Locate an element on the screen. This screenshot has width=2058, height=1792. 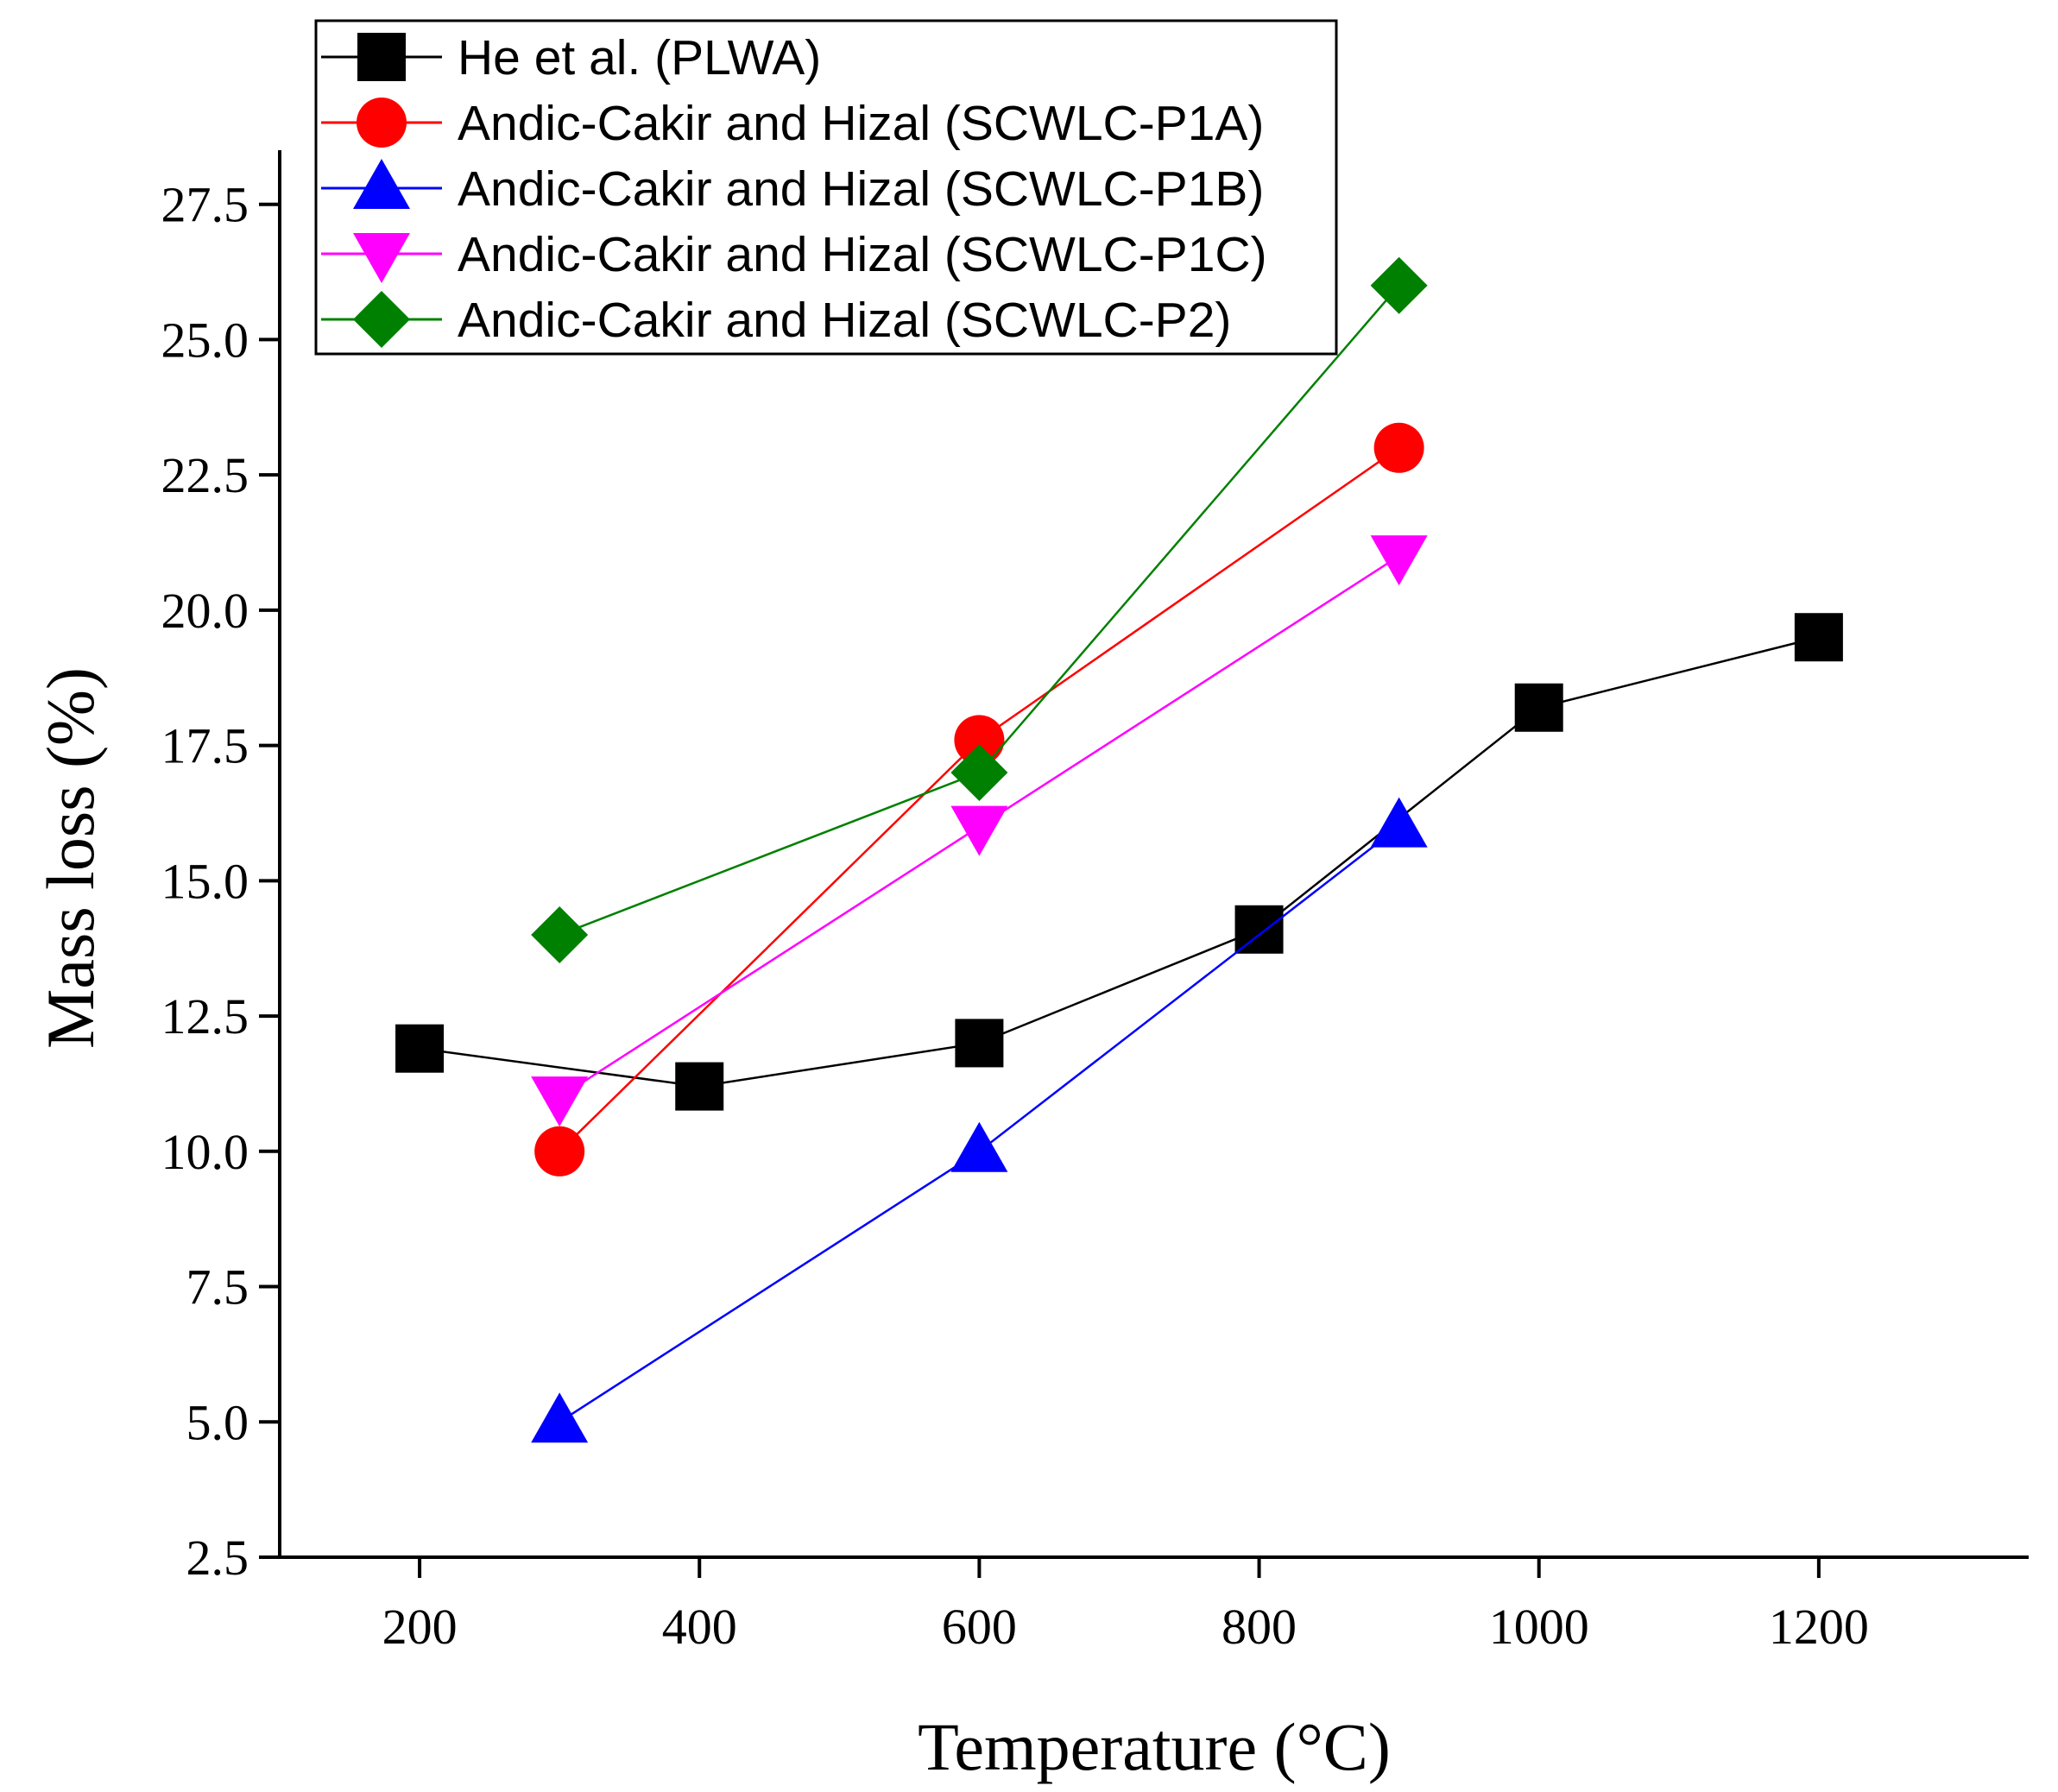
y-tick-label: 10.0 is located at coordinates (205, 1152).